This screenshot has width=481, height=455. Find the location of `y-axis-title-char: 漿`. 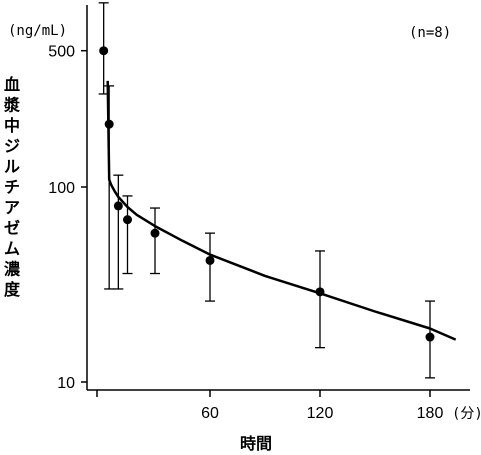

y-axis-title-char: 漿 is located at coordinates (12, 105).